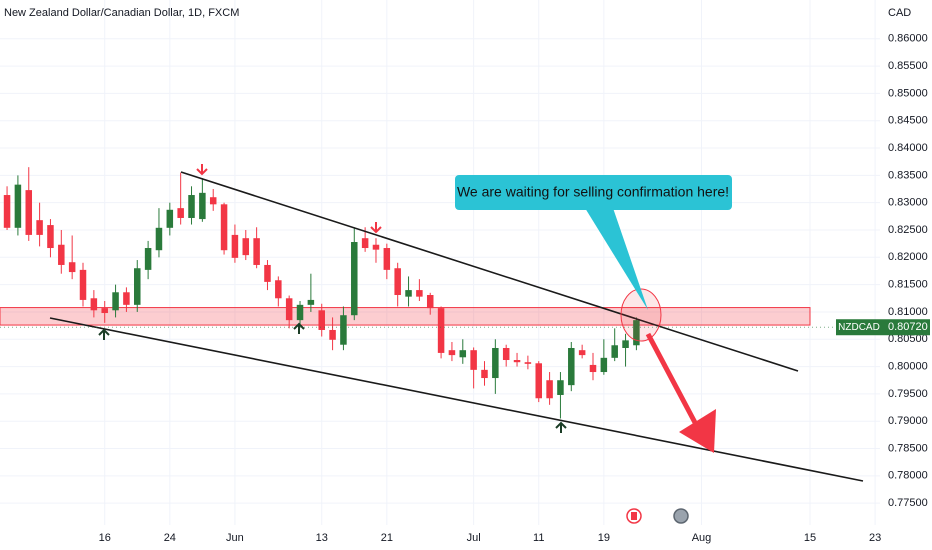 The image size is (932, 550). Describe the element at coordinates (908, 39) in the screenshot. I see `y-tick-label: 0.86000` at that location.